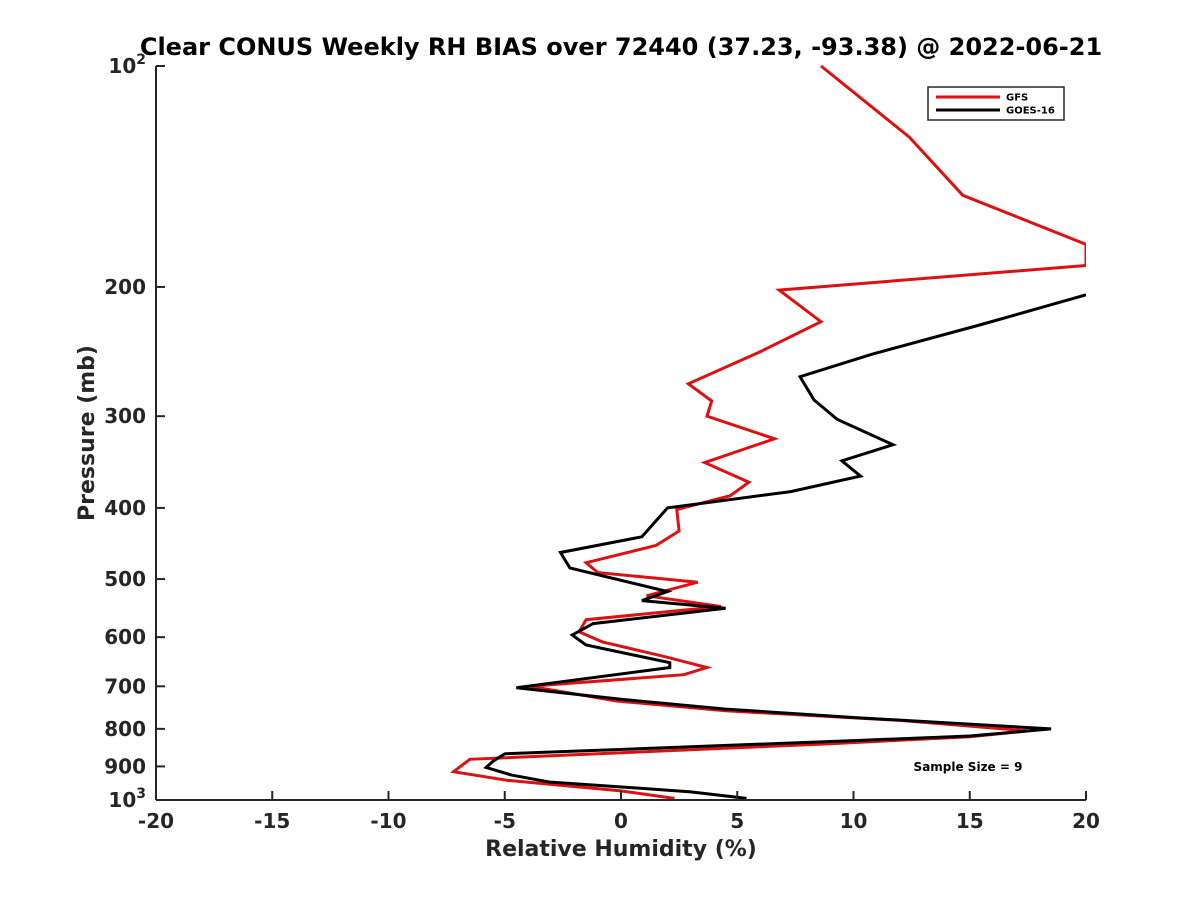  I want to click on x-tick-label: 15, so click(970, 821).